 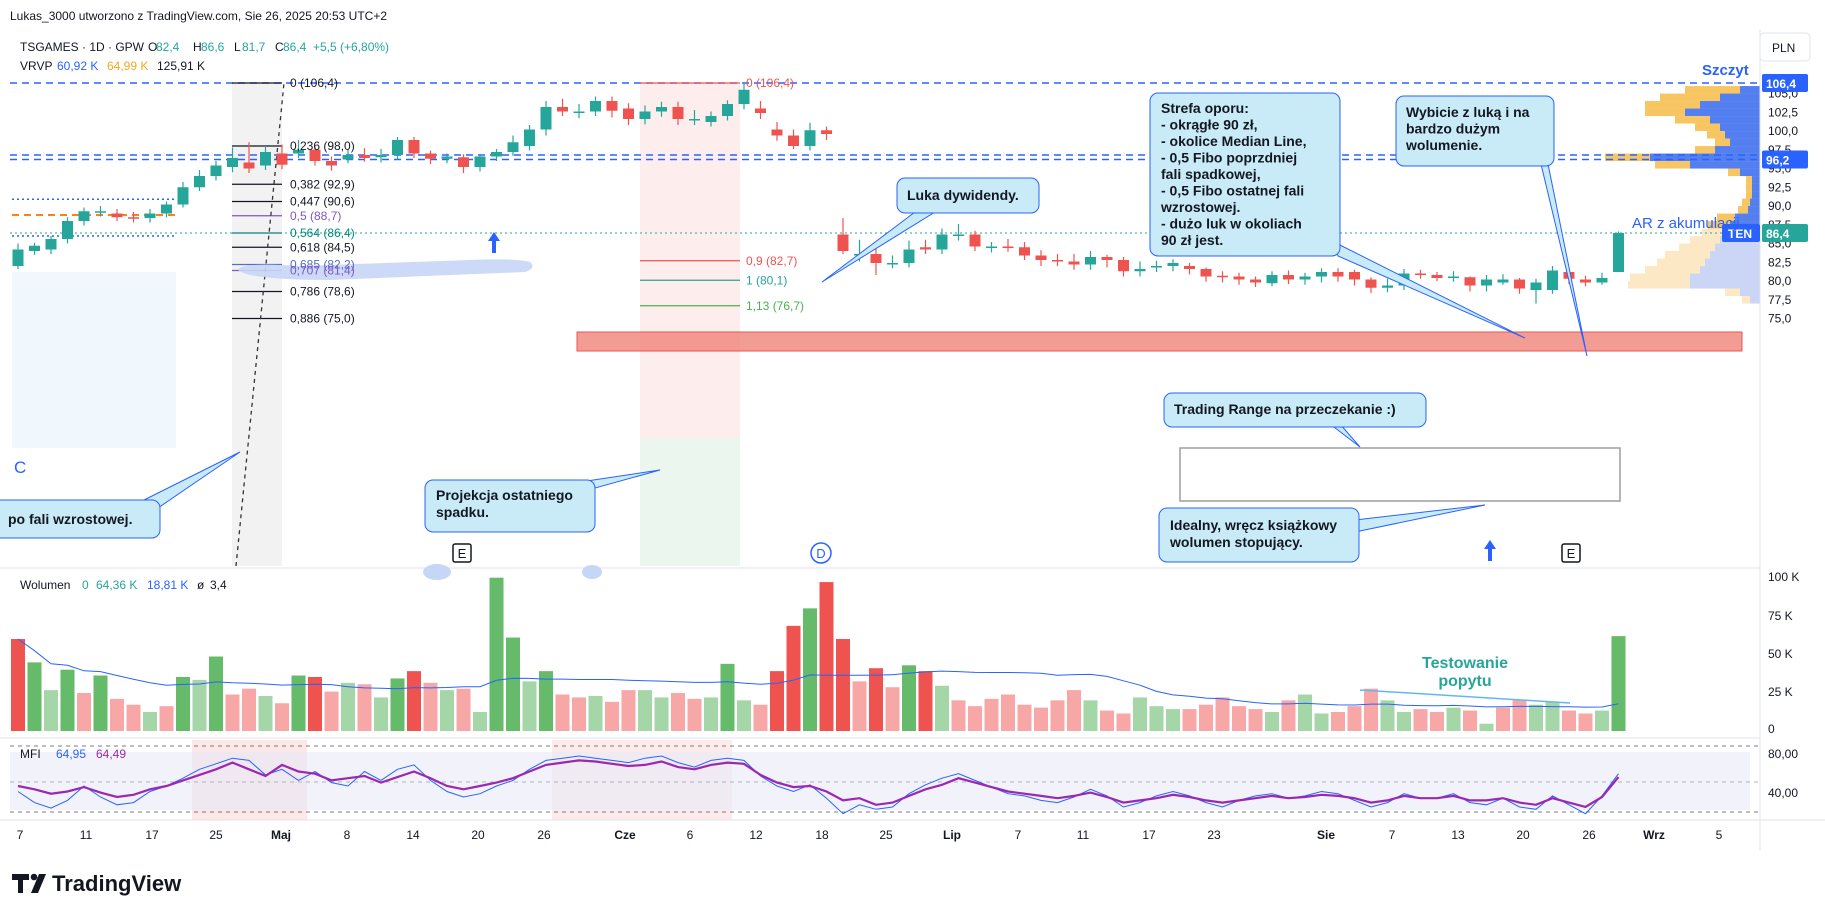 What do you see at coordinates (1780, 654) in the screenshot?
I see `volume-tick: 50 K` at bounding box center [1780, 654].